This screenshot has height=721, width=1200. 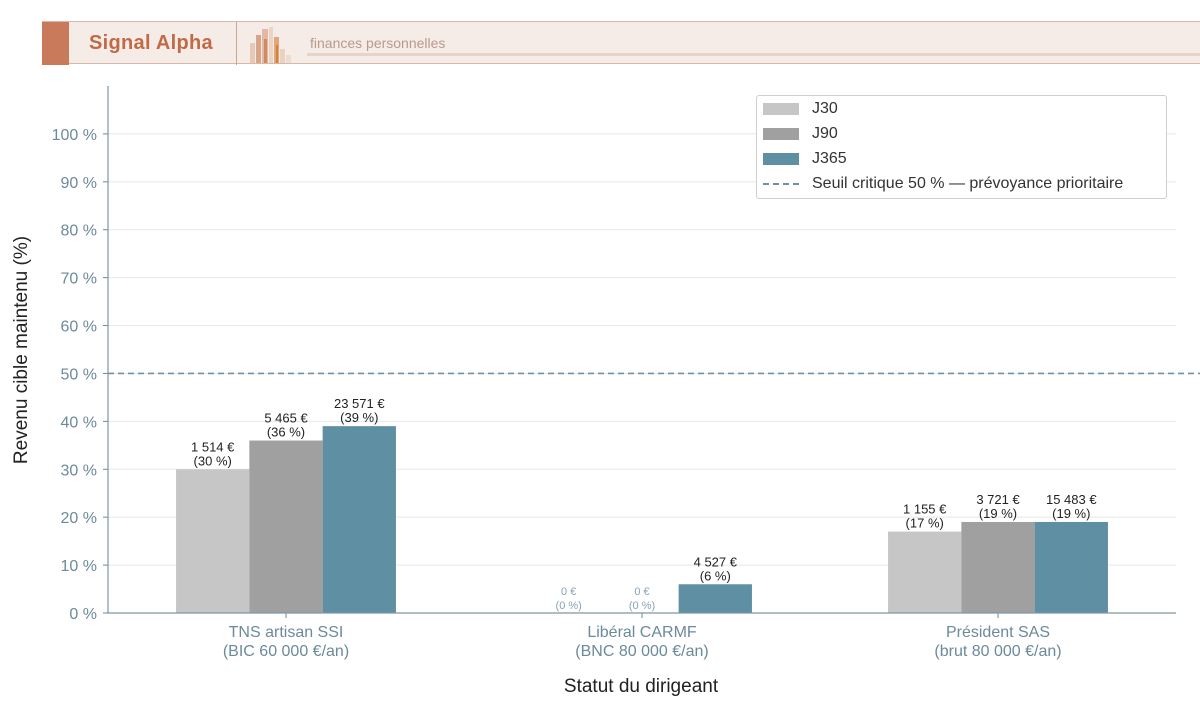 I want to click on x-tick-label: Libéral CARMF, so click(x=642, y=632).